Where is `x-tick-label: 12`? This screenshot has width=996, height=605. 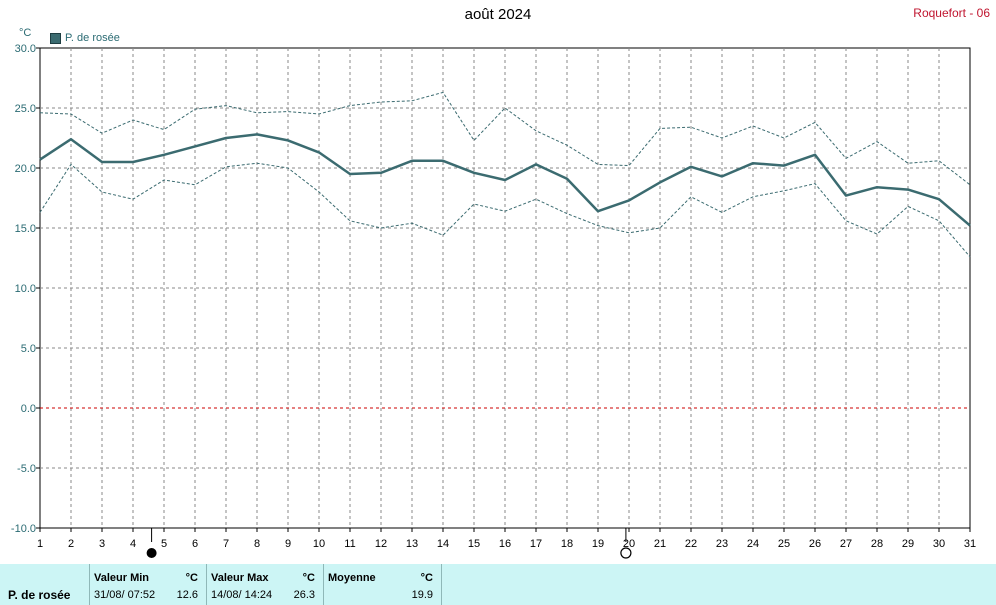
x-tick-label: 12 is located at coordinates (381, 544).